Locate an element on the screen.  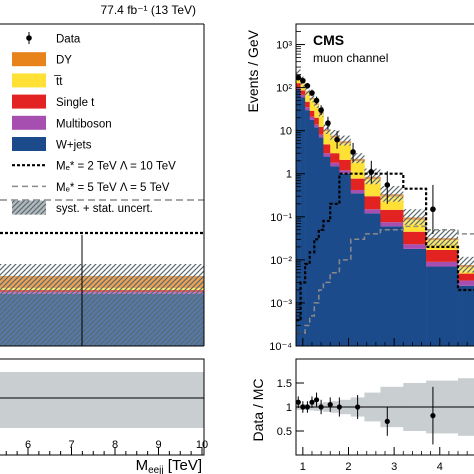
cms-label: CMS is located at coordinates (328, 40).